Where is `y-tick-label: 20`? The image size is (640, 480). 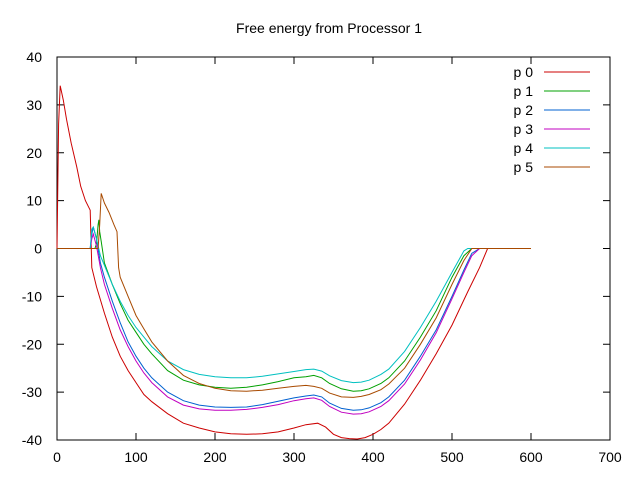
y-tick-label: 20 is located at coordinates (34, 153).